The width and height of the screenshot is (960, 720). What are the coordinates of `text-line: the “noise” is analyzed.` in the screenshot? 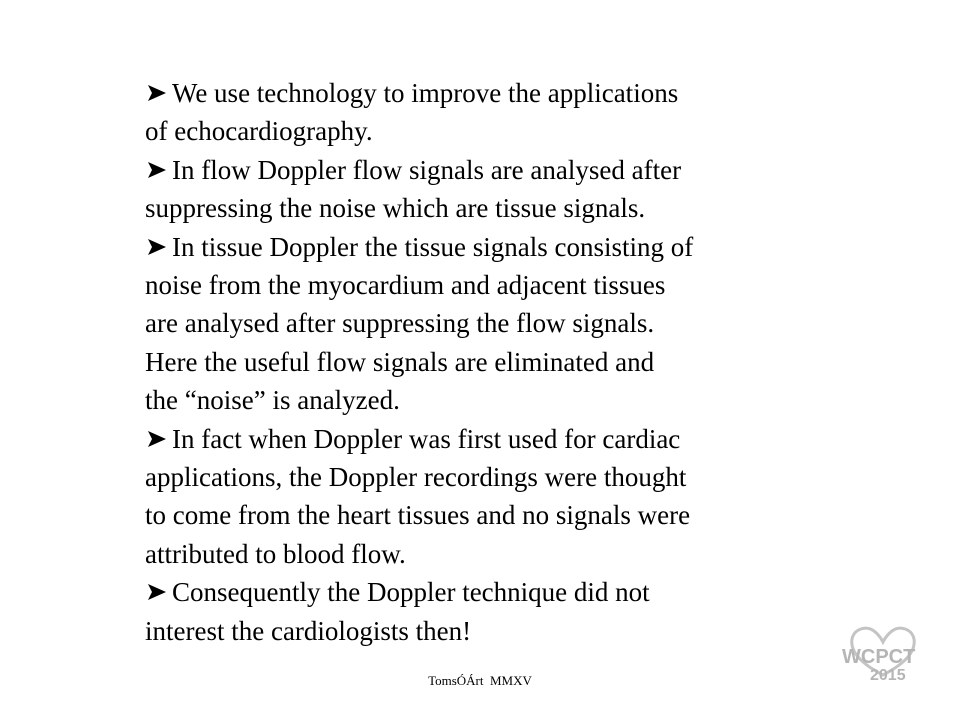 It's located at (475, 400).